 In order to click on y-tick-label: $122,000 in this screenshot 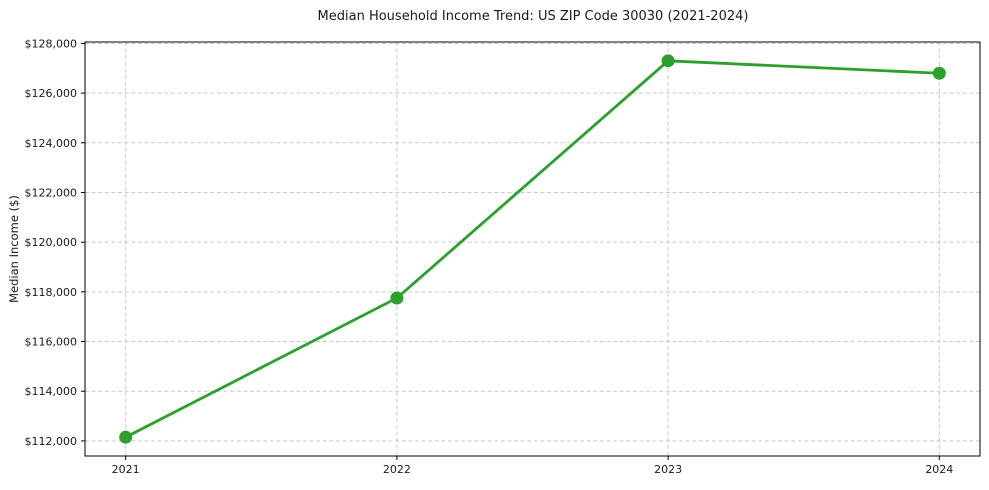, I will do `click(51, 192)`.